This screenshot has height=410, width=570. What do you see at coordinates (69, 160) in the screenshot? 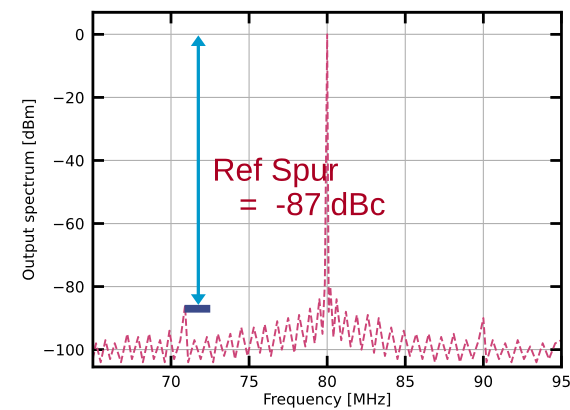
I see `y-tick-label: −40` at bounding box center [69, 160].